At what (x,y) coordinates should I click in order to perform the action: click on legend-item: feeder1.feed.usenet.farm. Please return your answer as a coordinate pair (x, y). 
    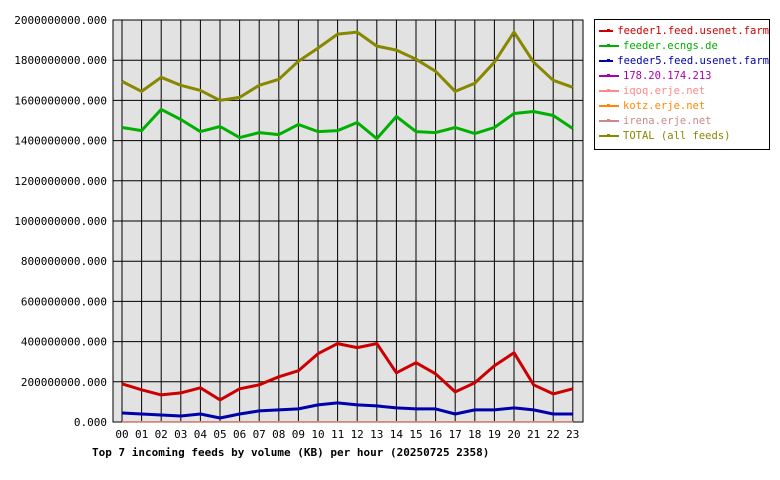
    Looking at the image, I should click on (684, 30).